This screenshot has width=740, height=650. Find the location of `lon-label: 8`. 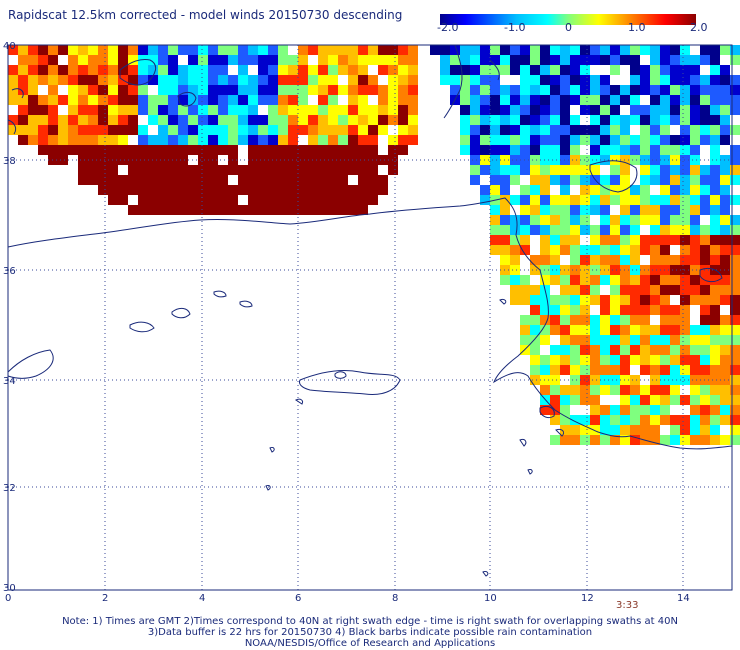

lon-label: 8 is located at coordinates (395, 598).